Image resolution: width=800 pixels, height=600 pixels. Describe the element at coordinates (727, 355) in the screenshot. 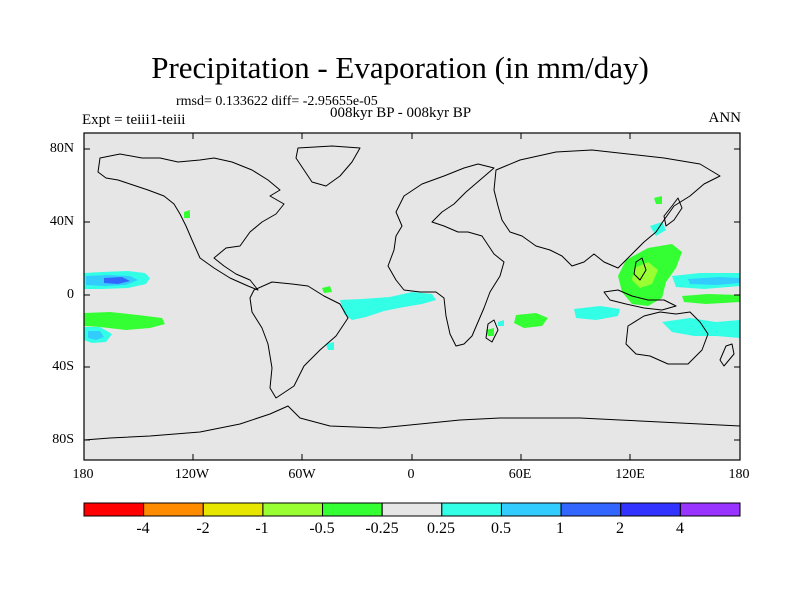

I see `new-zealand-coast` at that location.